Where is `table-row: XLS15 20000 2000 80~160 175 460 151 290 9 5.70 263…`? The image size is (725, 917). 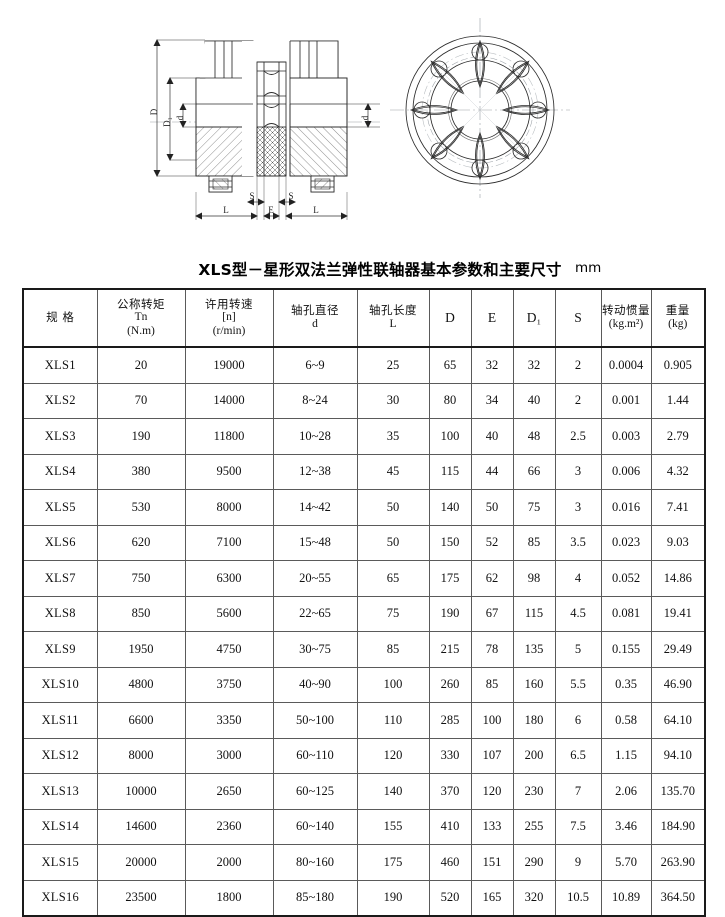 table-row: XLS15 20000 2000 80~160 175 460 151 290 9 5.70 263… is located at coordinates (364, 862).